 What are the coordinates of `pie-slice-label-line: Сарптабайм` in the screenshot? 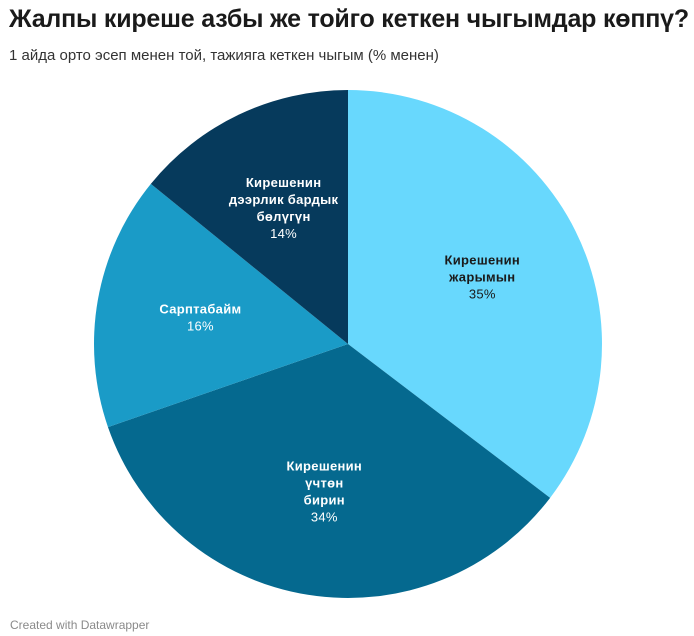 It's located at (200, 309).